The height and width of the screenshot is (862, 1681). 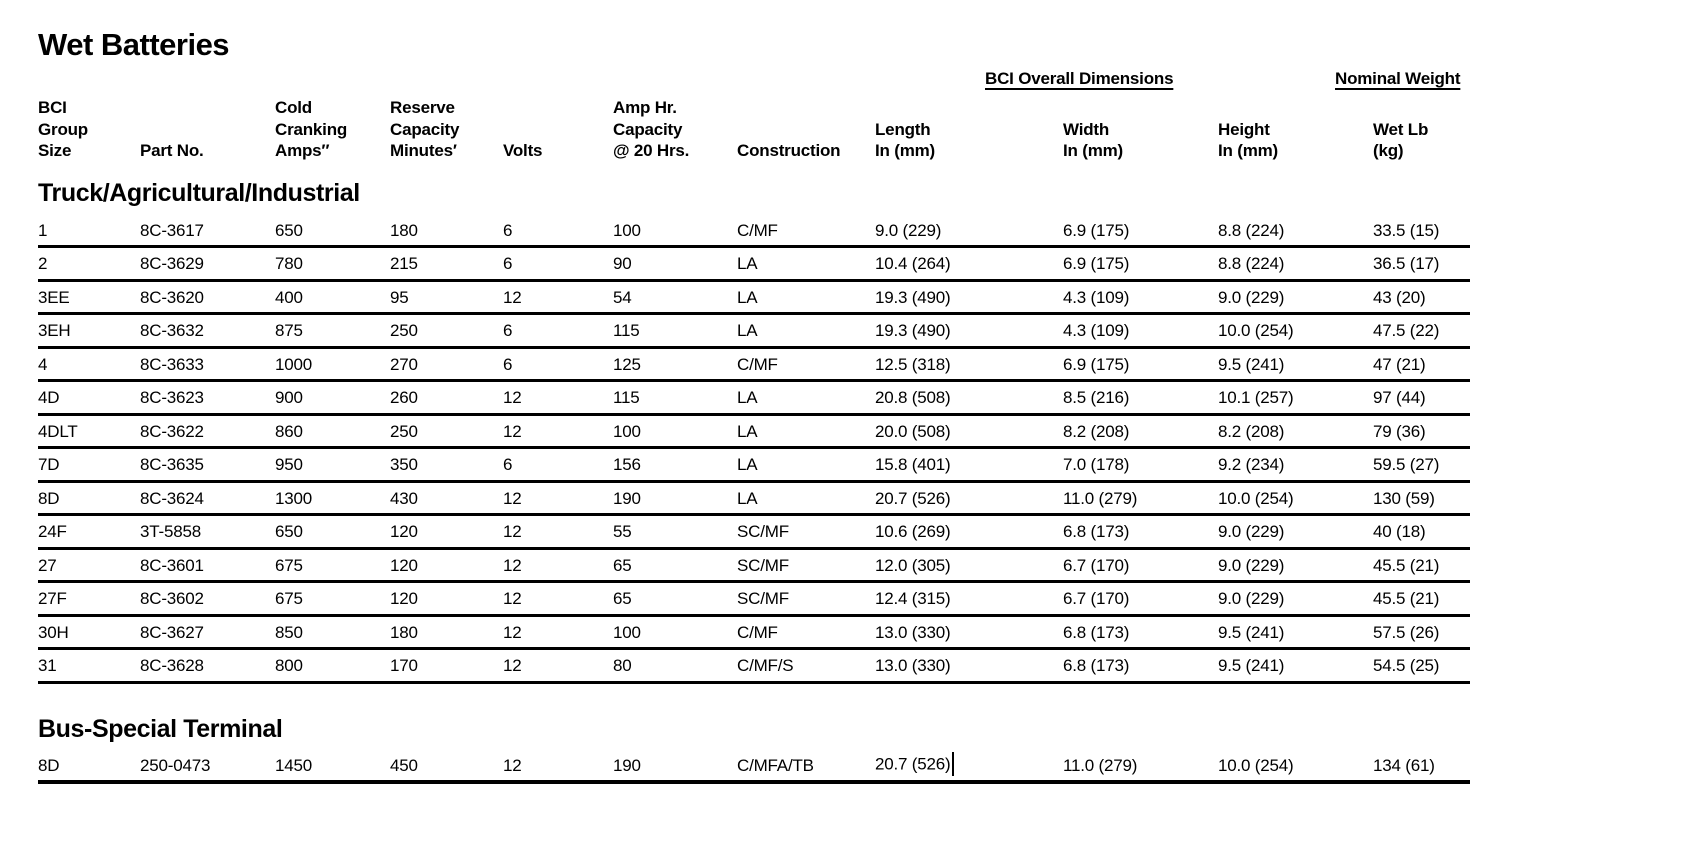 What do you see at coordinates (905, 140) in the screenshot?
I see `column-header: Length In (mm)` at bounding box center [905, 140].